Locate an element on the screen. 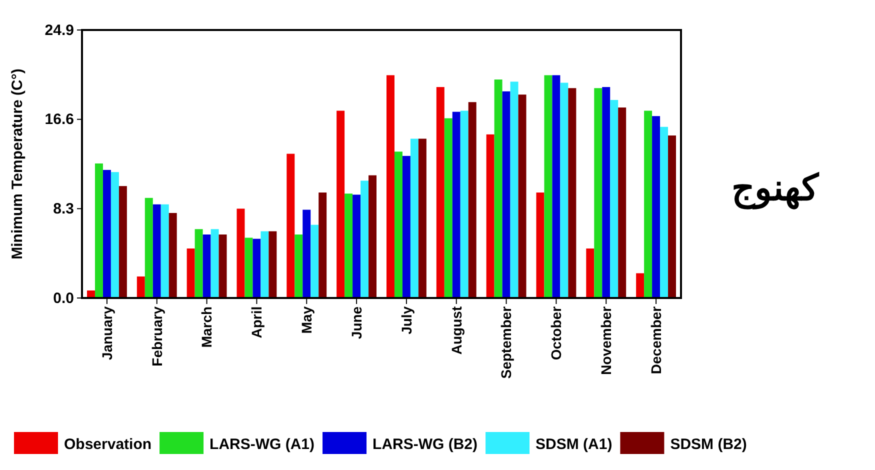  x-tick-label: August is located at coordinates (456, 330).